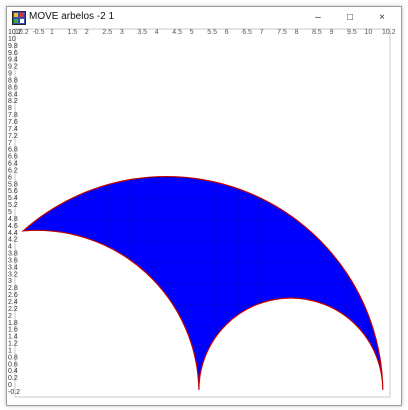  I want to click on x-tick-label: 4, so click(157, 32).